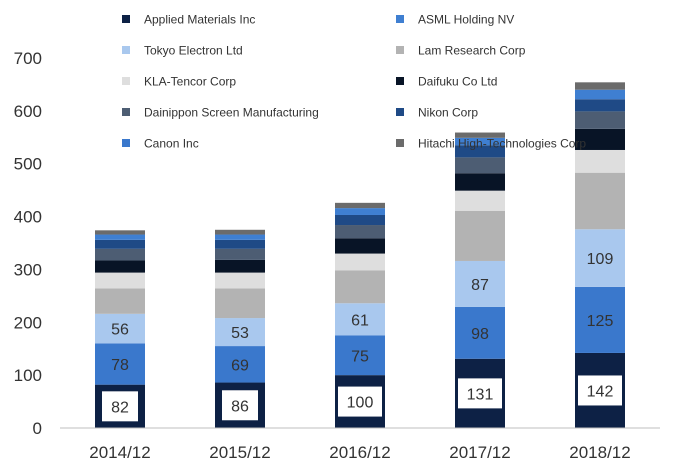 This screenshot has height=469, width=680. Describe the element at coordinates (28, 243) in the screenshot. I see `y-axis: 0 100 200 300 400 500 600 700` at that location.